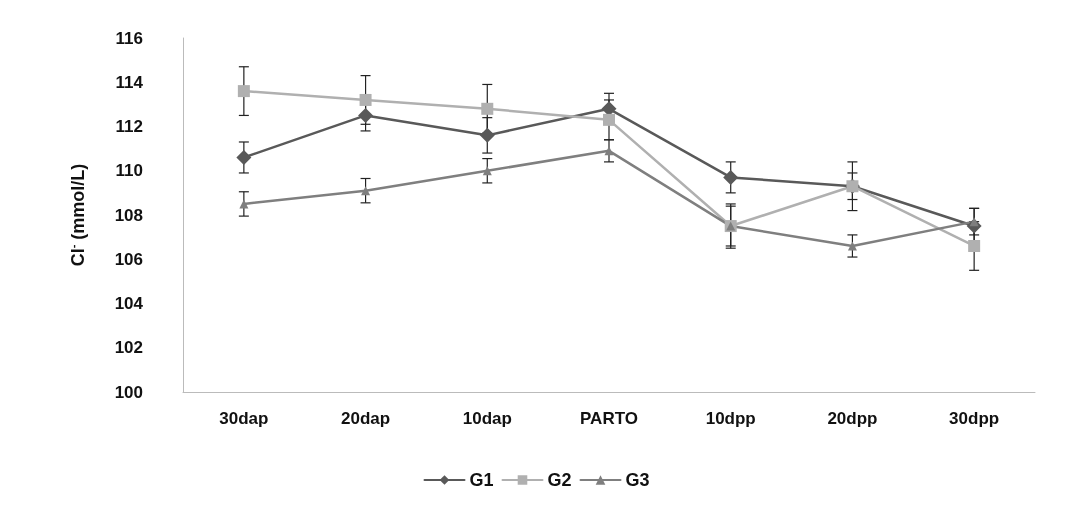 This screenshot has height=510, width=1073. Describe the element at coordinates (481, 480) in the screenshot. I see `legend-label: G1` at that location.